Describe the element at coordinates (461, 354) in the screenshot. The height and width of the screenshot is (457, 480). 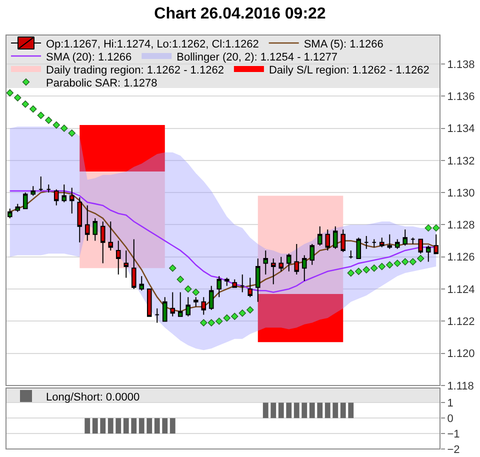
I see `y-tick-label: 1.120` at that location.